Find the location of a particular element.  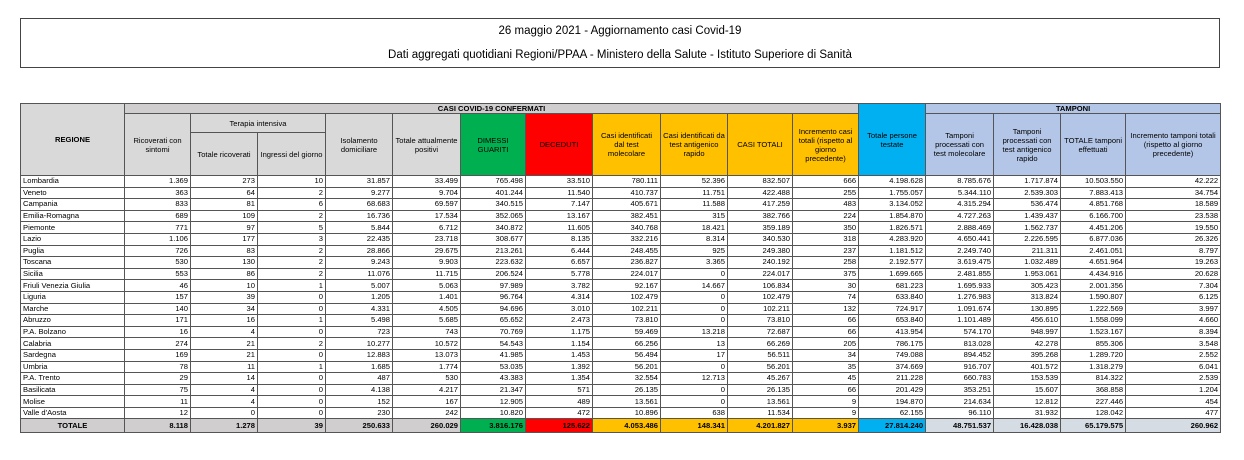

value-cell: 6.877.036 is located at coordinates (1093, 239).